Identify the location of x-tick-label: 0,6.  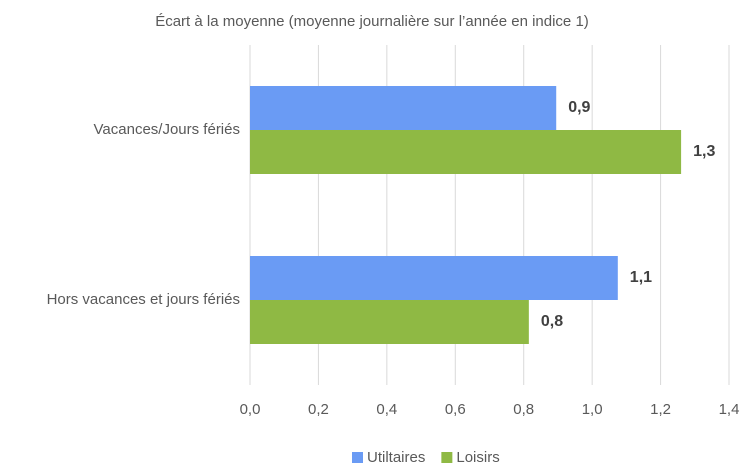
(455, 409).